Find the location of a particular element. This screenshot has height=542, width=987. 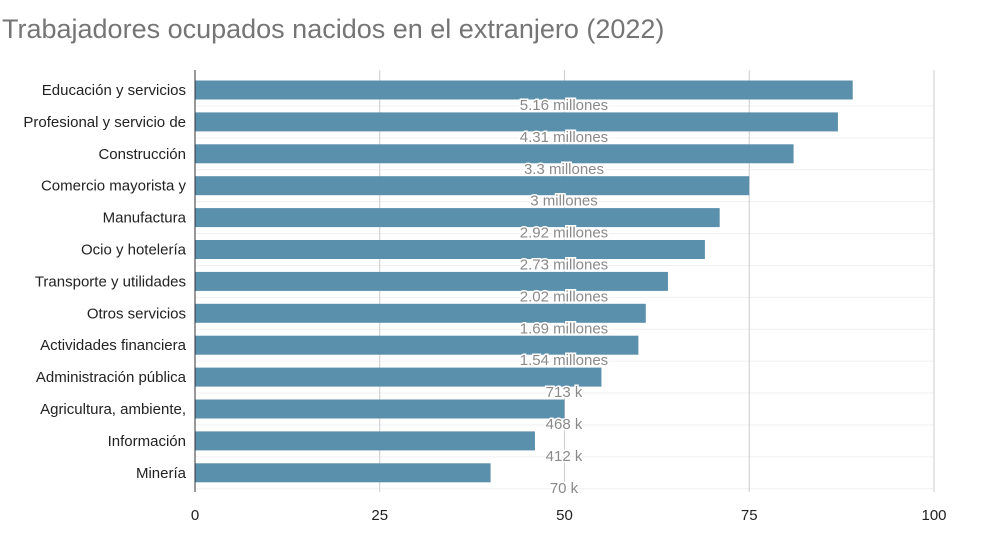

data-label: 3.3 millones is located at coordinates (564, 169).